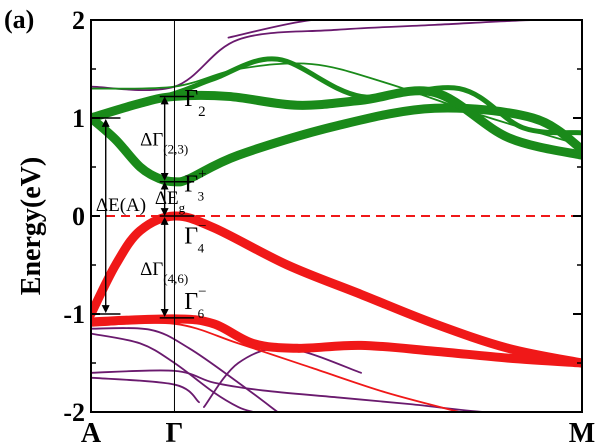  Describe the element at coordinates (74, 412) in the screenshot. I see `y-tick-label-0: -2` at that location.